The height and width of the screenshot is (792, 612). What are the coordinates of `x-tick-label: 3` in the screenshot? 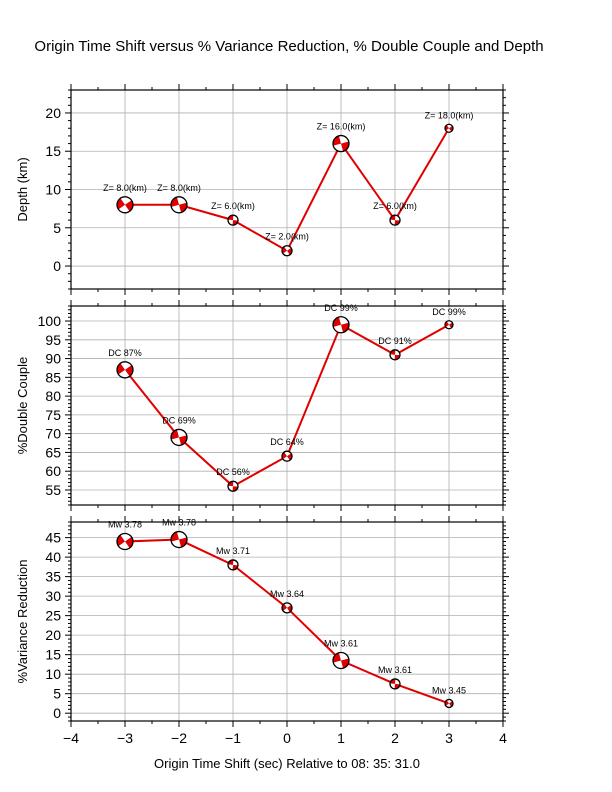 It's located at (449, 738).